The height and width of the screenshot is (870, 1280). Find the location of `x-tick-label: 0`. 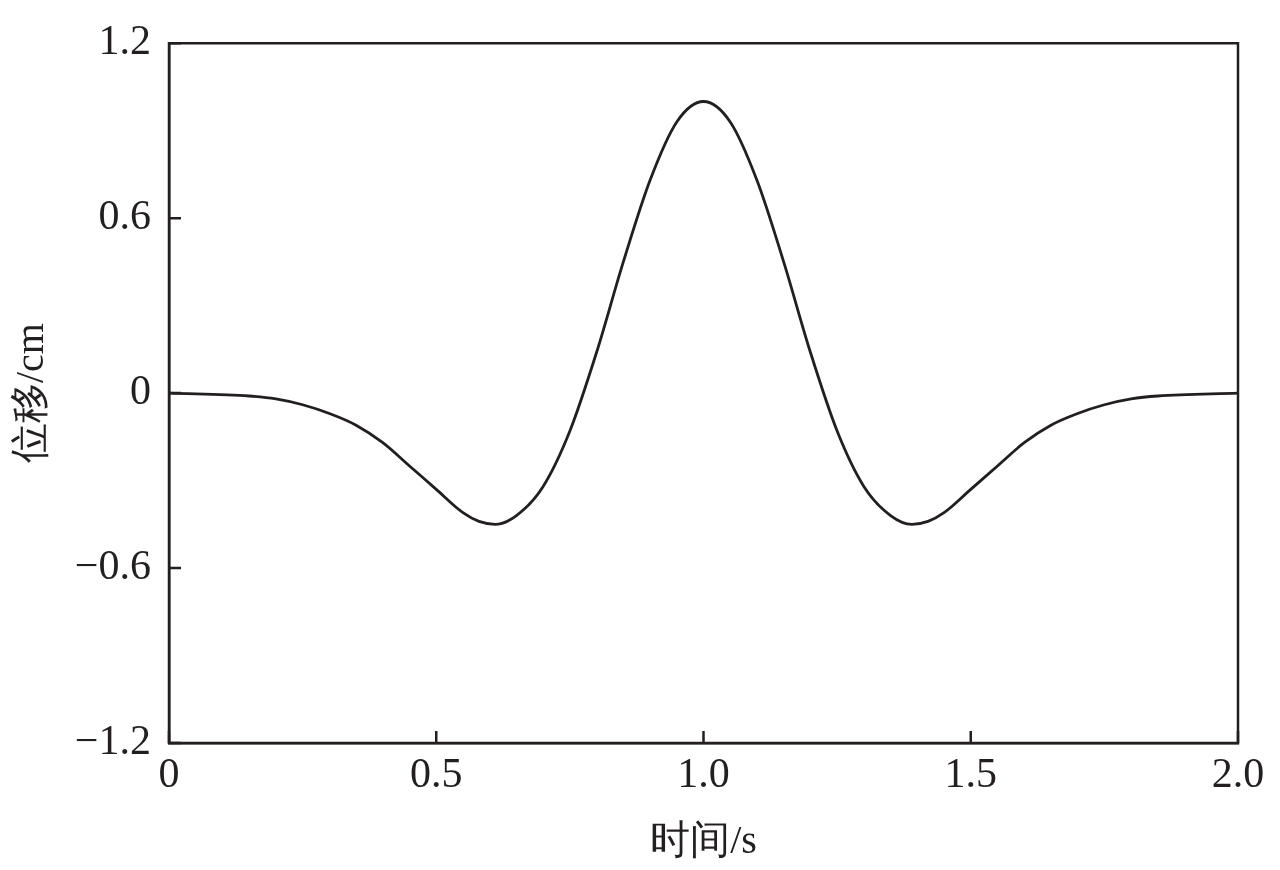

x-tick-label: 0 is located at coordinates (169, 773).